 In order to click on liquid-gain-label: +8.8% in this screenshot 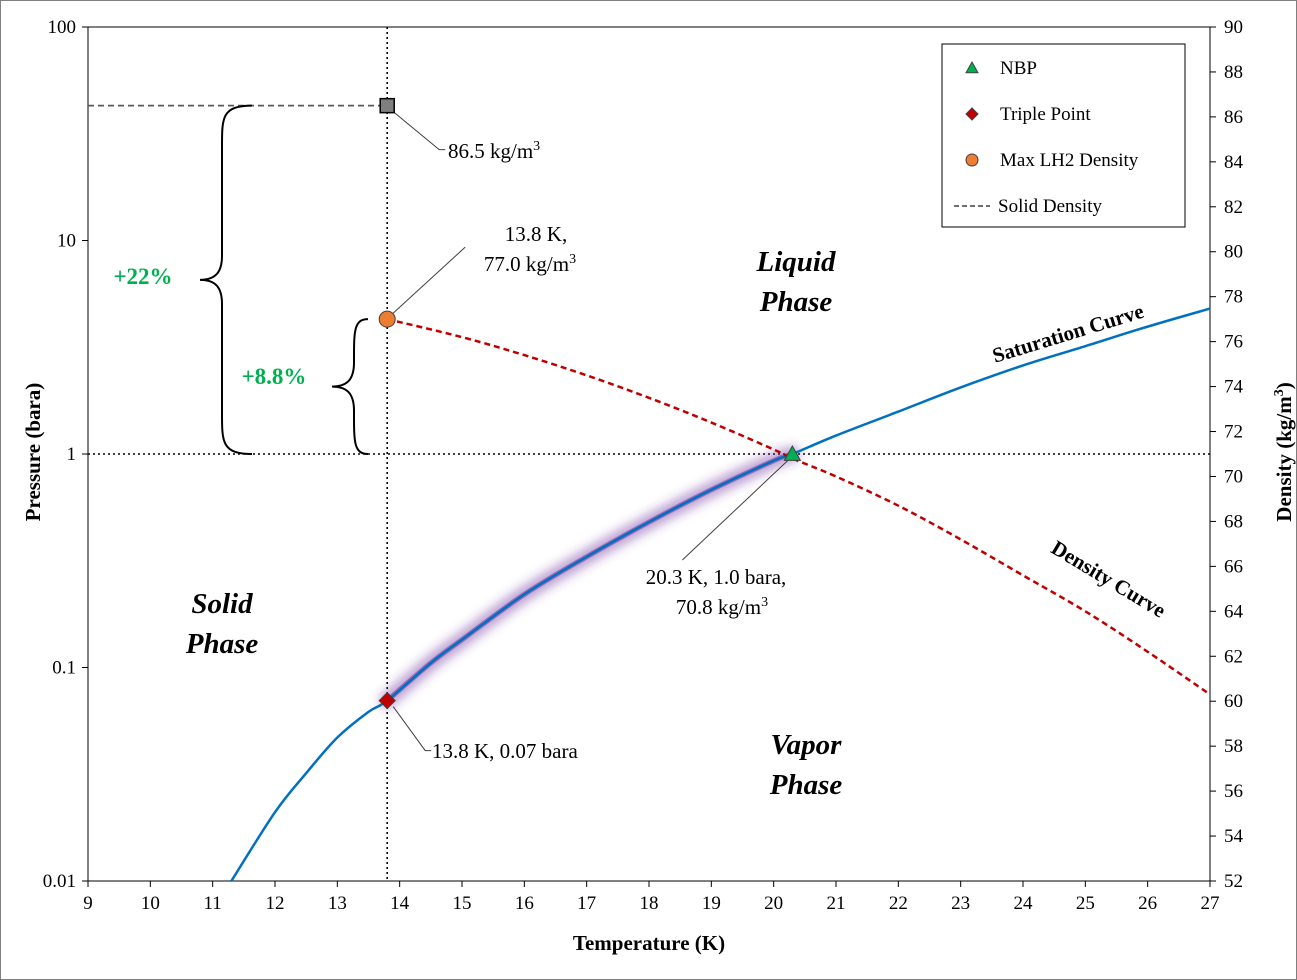, I will do `click(274, 376)`.